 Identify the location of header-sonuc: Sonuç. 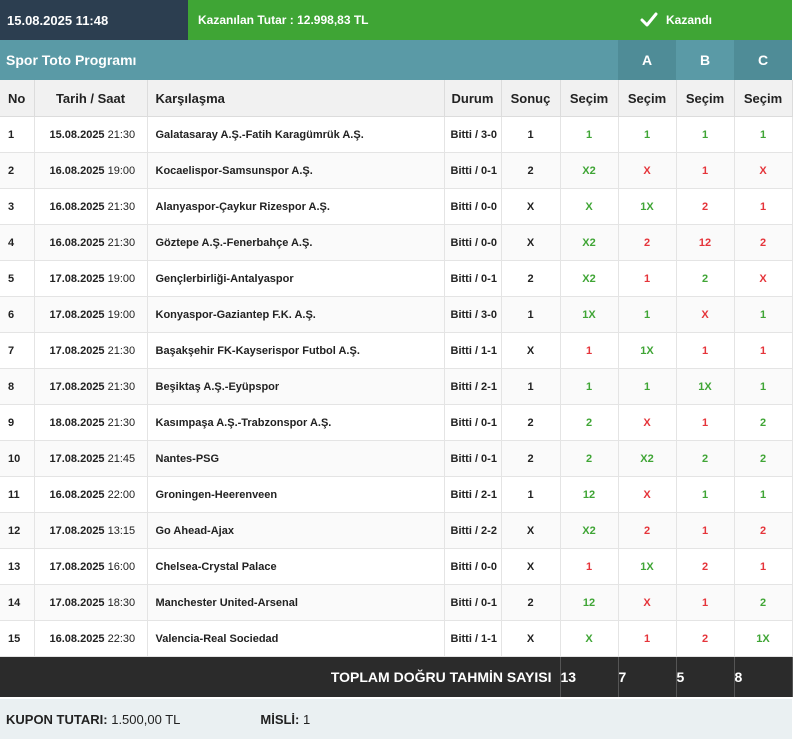
(531, 98).